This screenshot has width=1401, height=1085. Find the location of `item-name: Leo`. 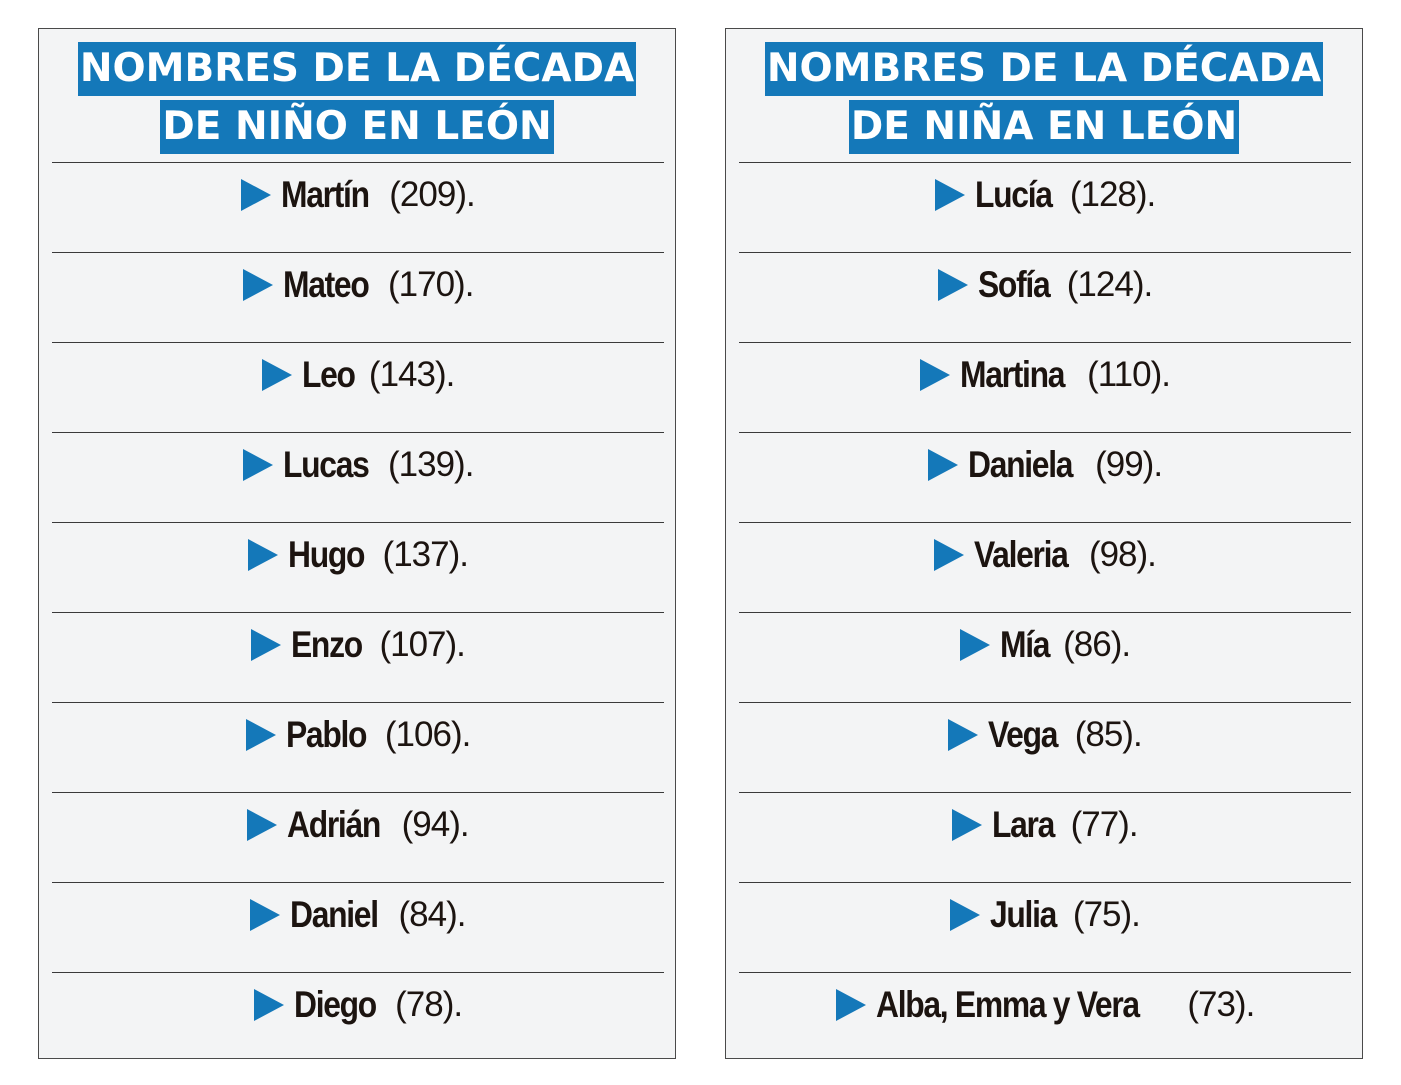

item-name: Leo is located at coordinates (328, 374).